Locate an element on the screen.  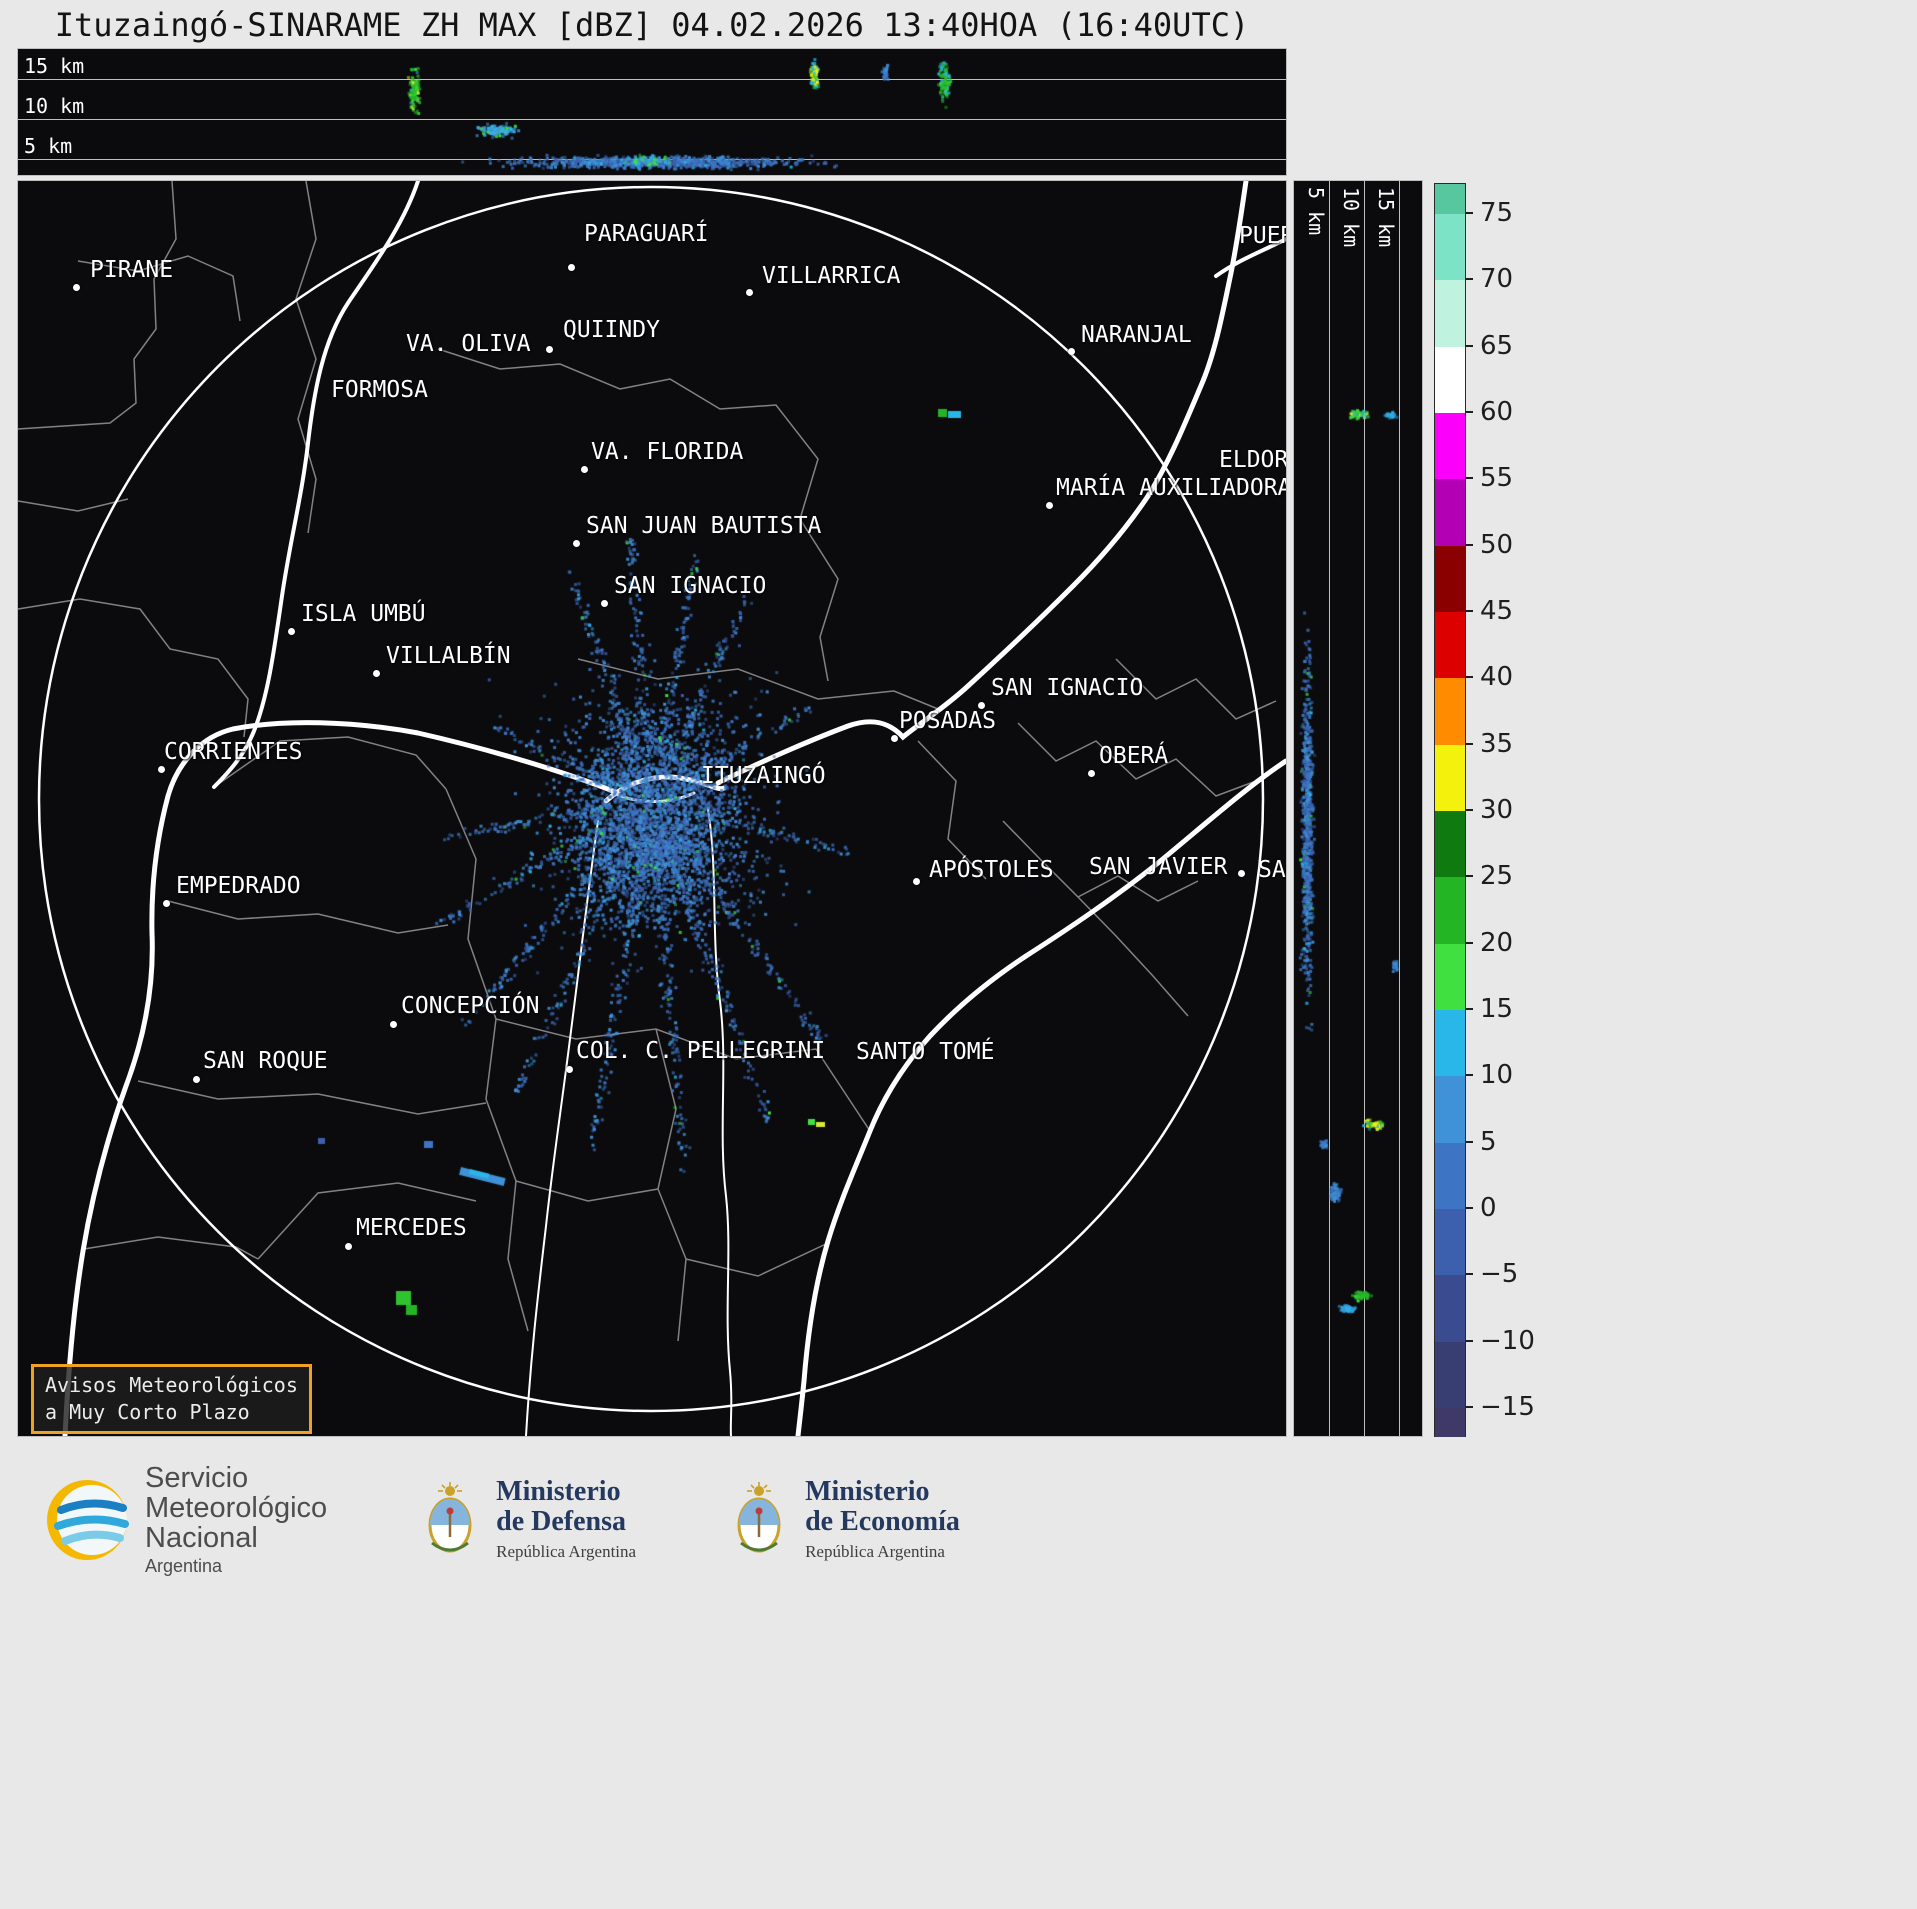
colorbar-tick-label: 65 is located at coordinates (1497, 345).